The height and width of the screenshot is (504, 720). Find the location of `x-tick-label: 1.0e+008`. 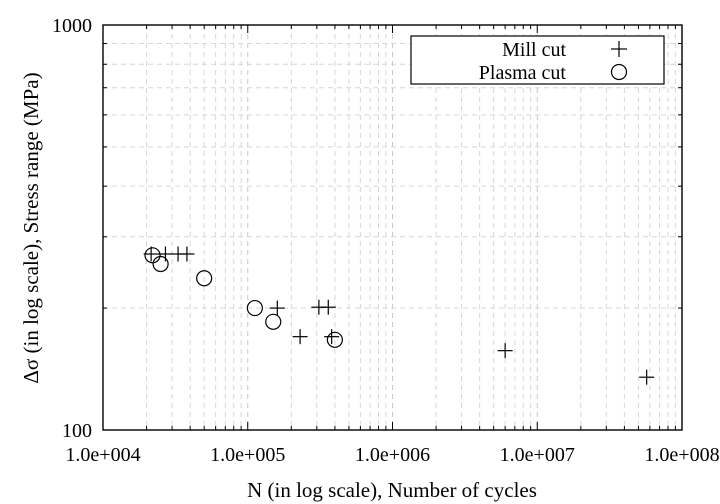

x-tick-label: 1.0e+008 is located at coordinates (681, 455).